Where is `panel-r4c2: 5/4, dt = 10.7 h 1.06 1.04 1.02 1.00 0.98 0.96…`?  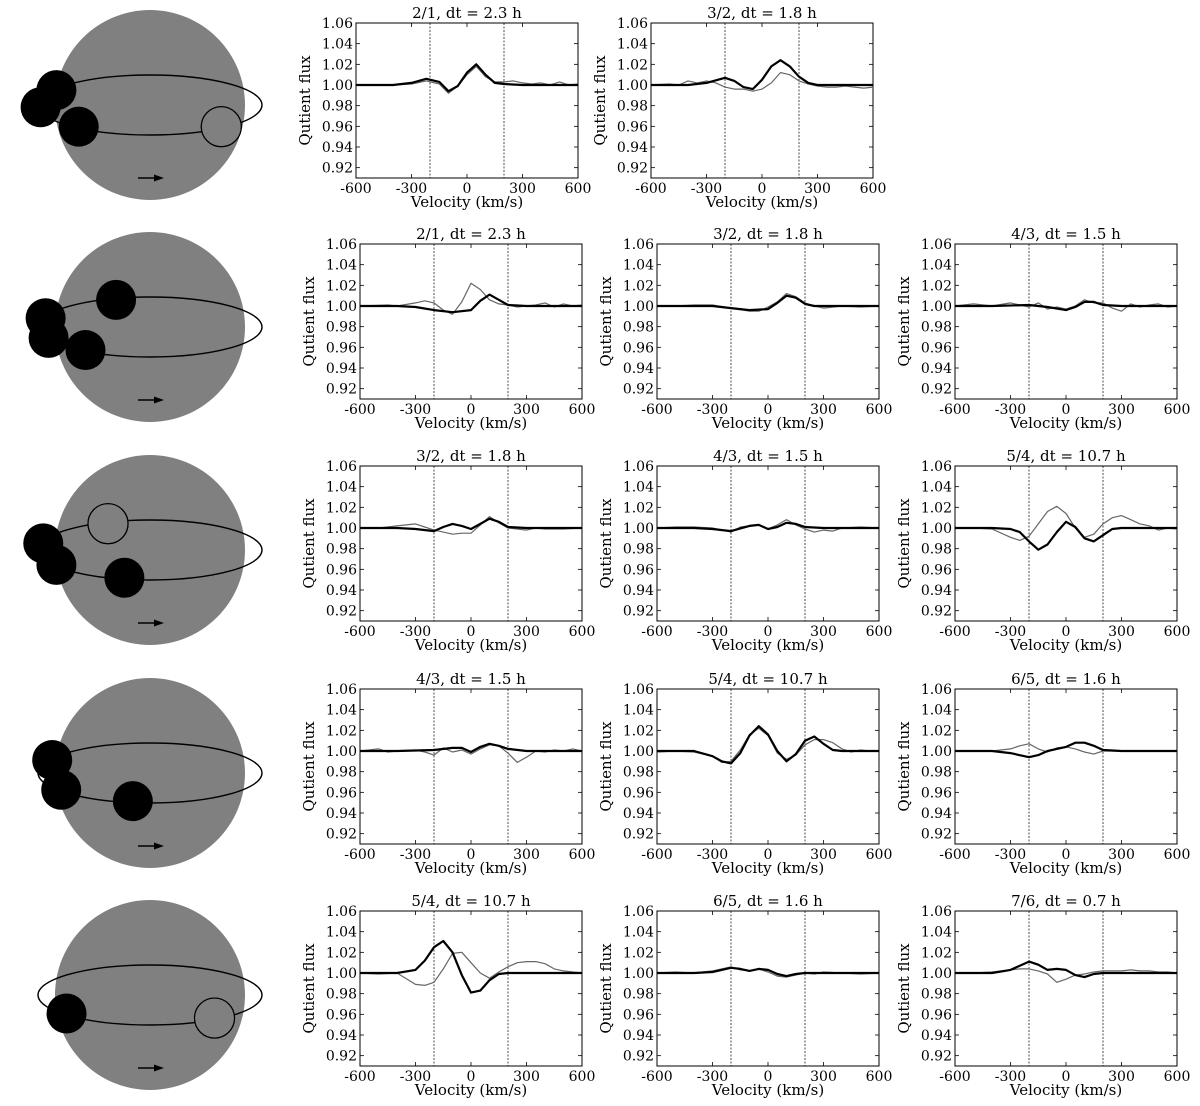
panel-r4c2: 5/4, dt = 10.7 h 1.06 1.04 1.02 1.00 0.98 0.96… is located at coordinates (744, 773).